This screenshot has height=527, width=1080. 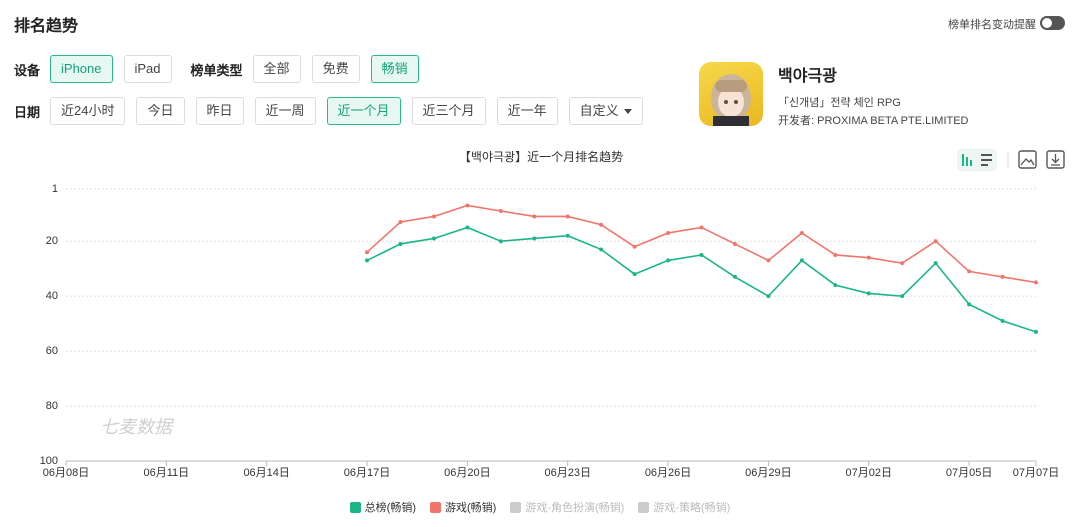 What do you see at coordinates (27, 70) in the screenshot?
I see `filter-label: 设备` at bounding box center [27, 70].